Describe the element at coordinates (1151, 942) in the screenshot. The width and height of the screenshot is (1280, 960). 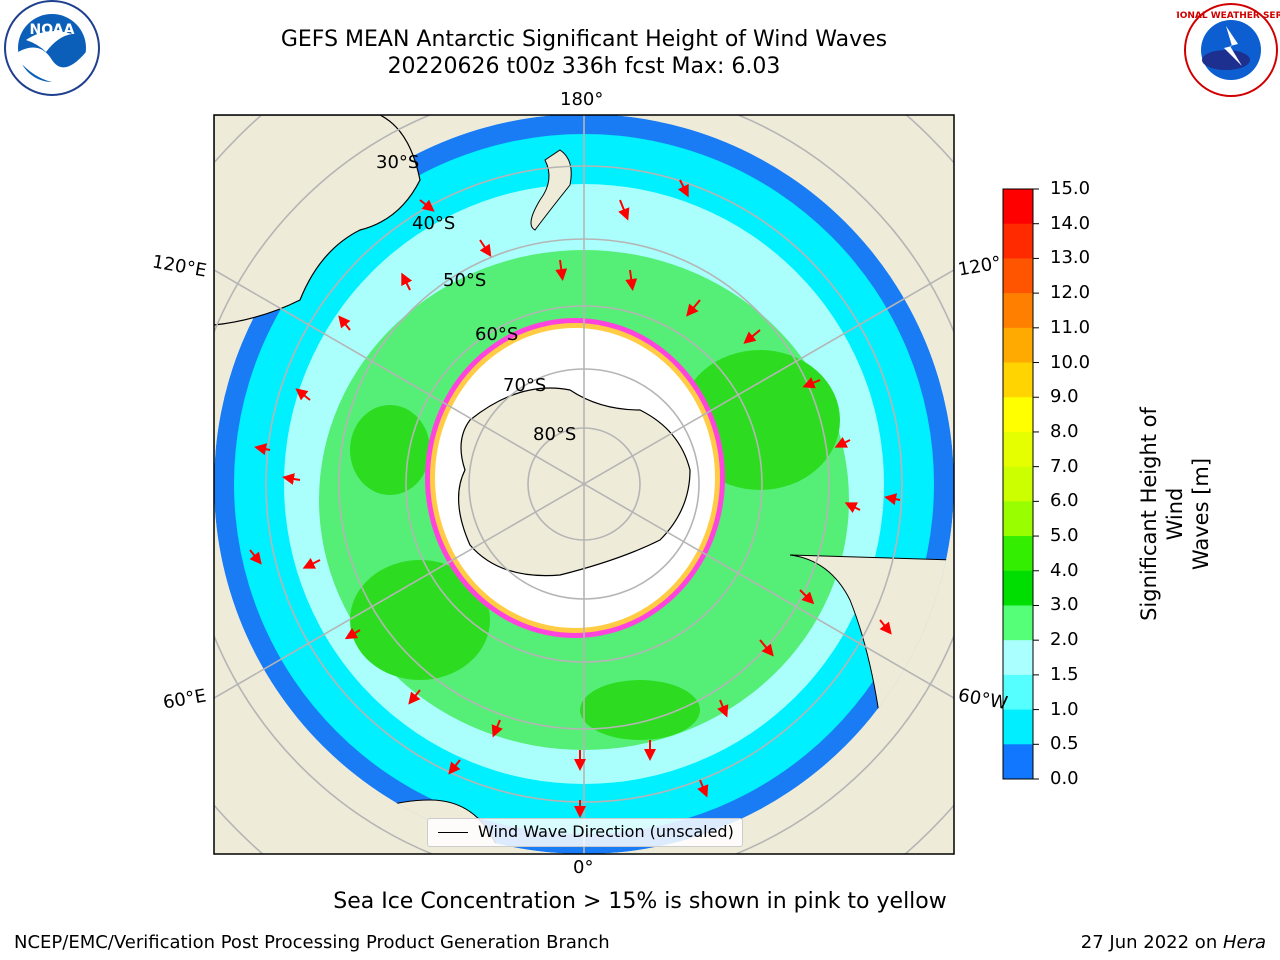
I see `date-prefix: 27 Jun 2022 on` at that location.